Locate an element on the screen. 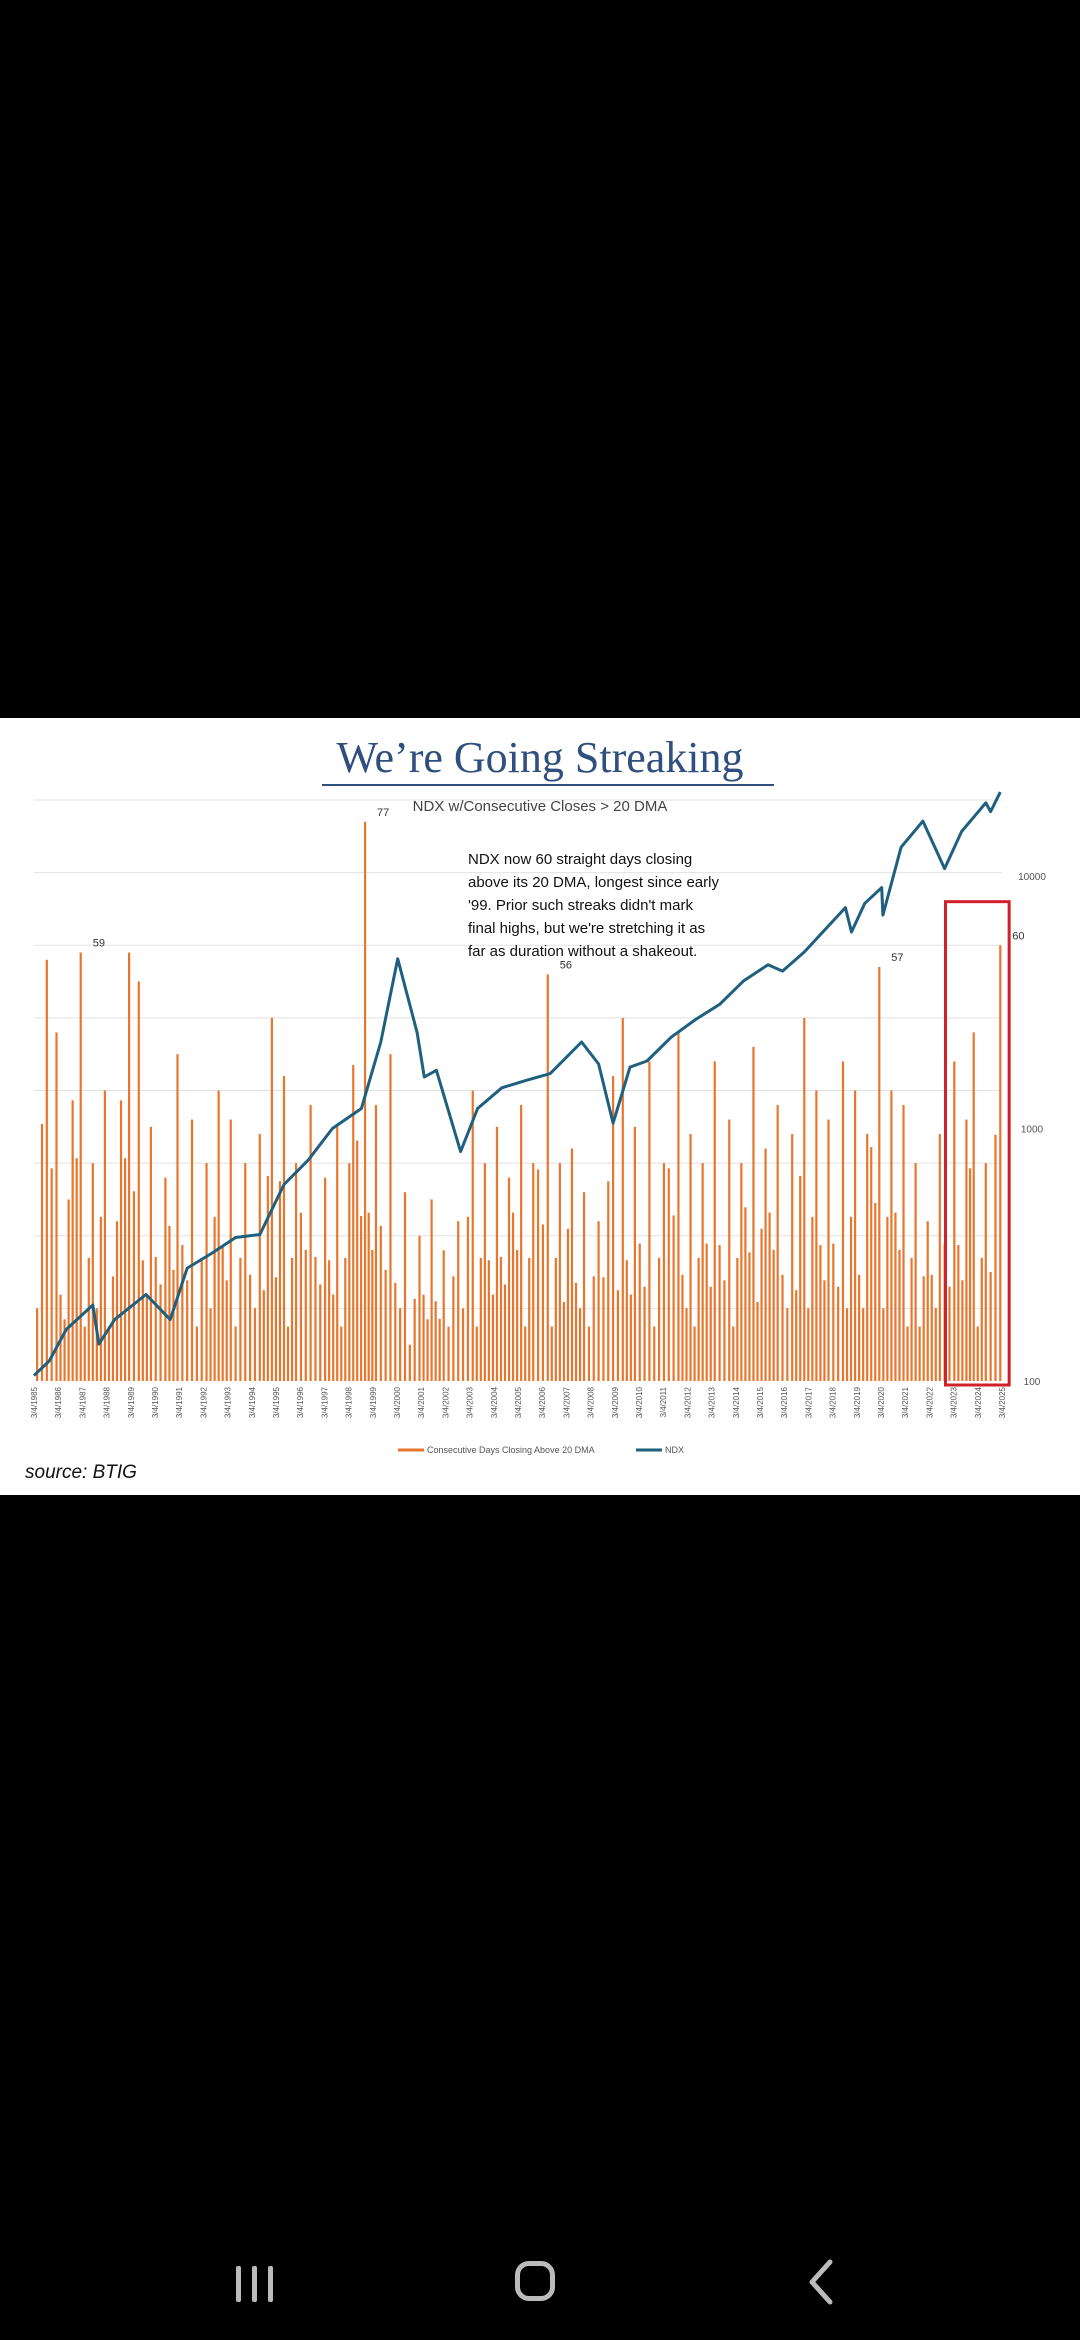  y-right-tick-label: 1000 is located at coordinates (1032, 1130).